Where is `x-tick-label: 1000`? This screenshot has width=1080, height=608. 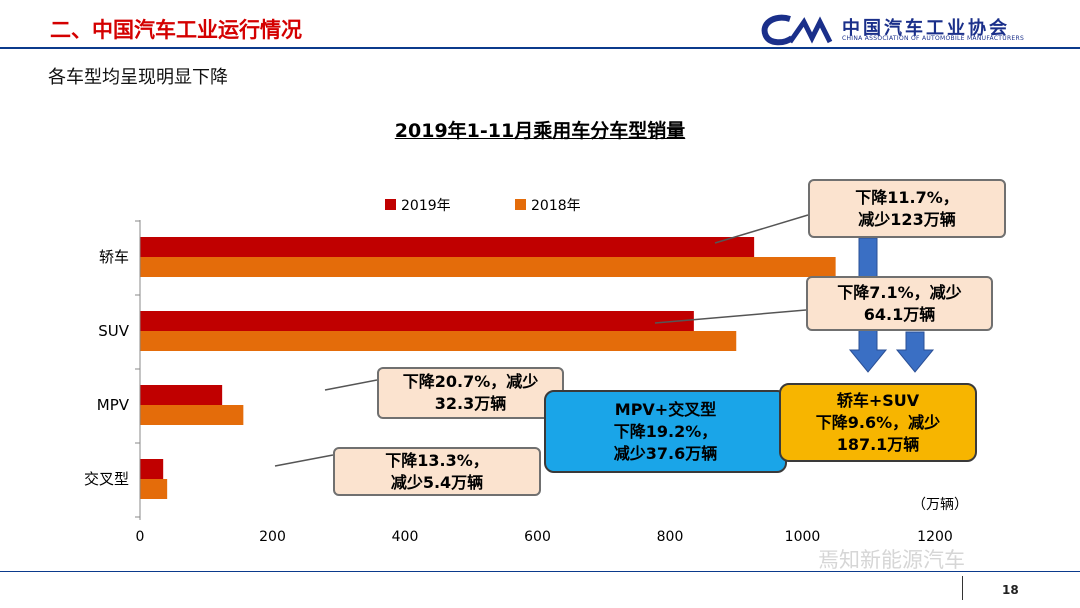 x-tick-label: 1000 is located at coordinates (803, 537).